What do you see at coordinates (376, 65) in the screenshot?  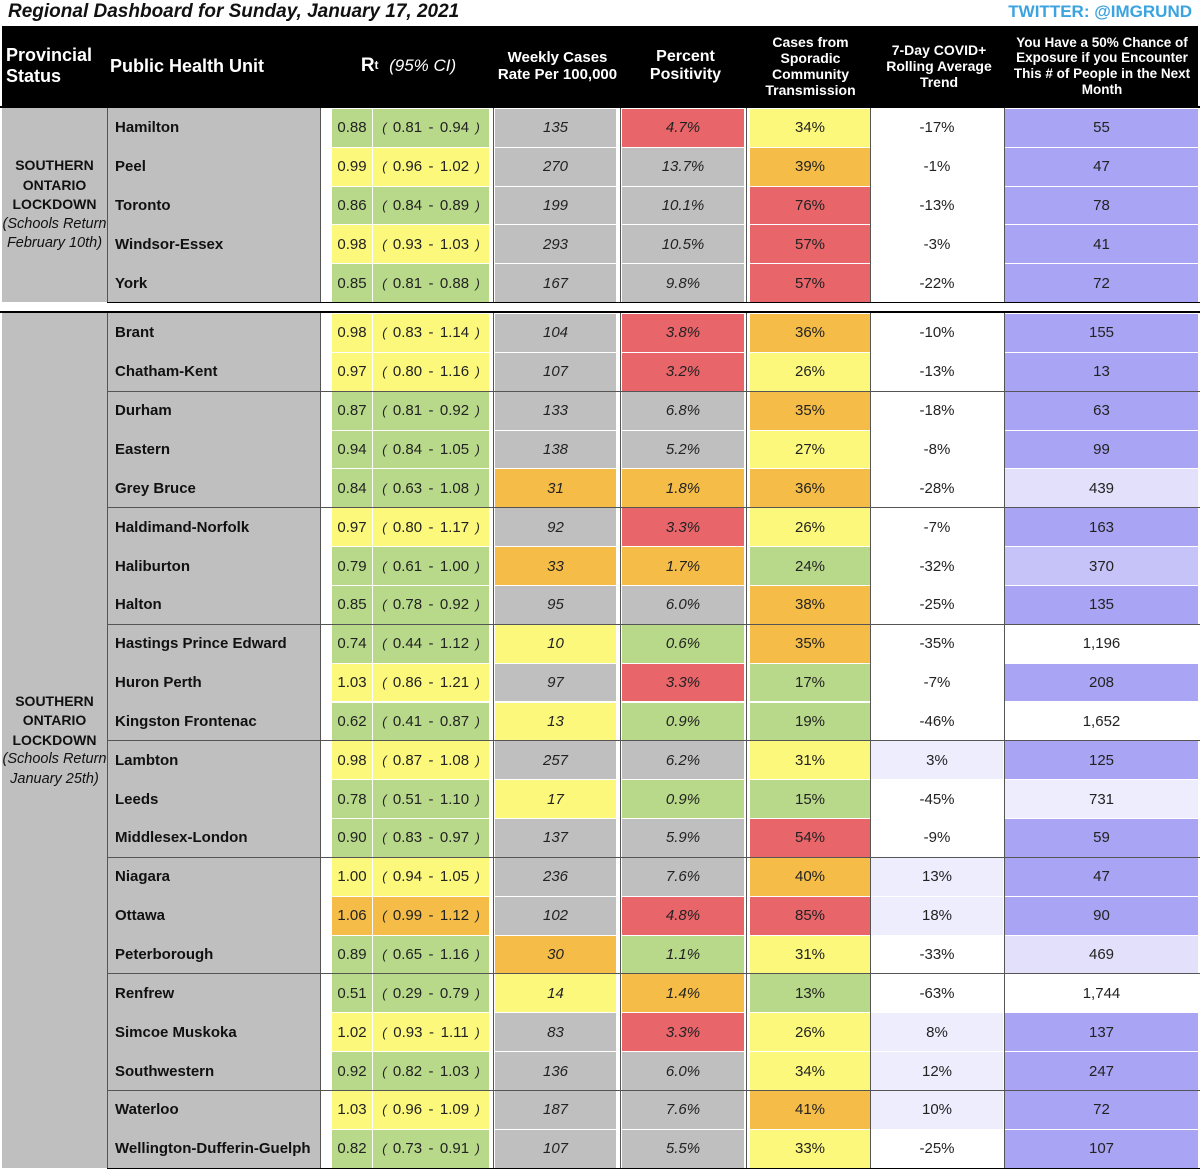 I see `header-rt-sub: t` at bounding box center [376, 65].